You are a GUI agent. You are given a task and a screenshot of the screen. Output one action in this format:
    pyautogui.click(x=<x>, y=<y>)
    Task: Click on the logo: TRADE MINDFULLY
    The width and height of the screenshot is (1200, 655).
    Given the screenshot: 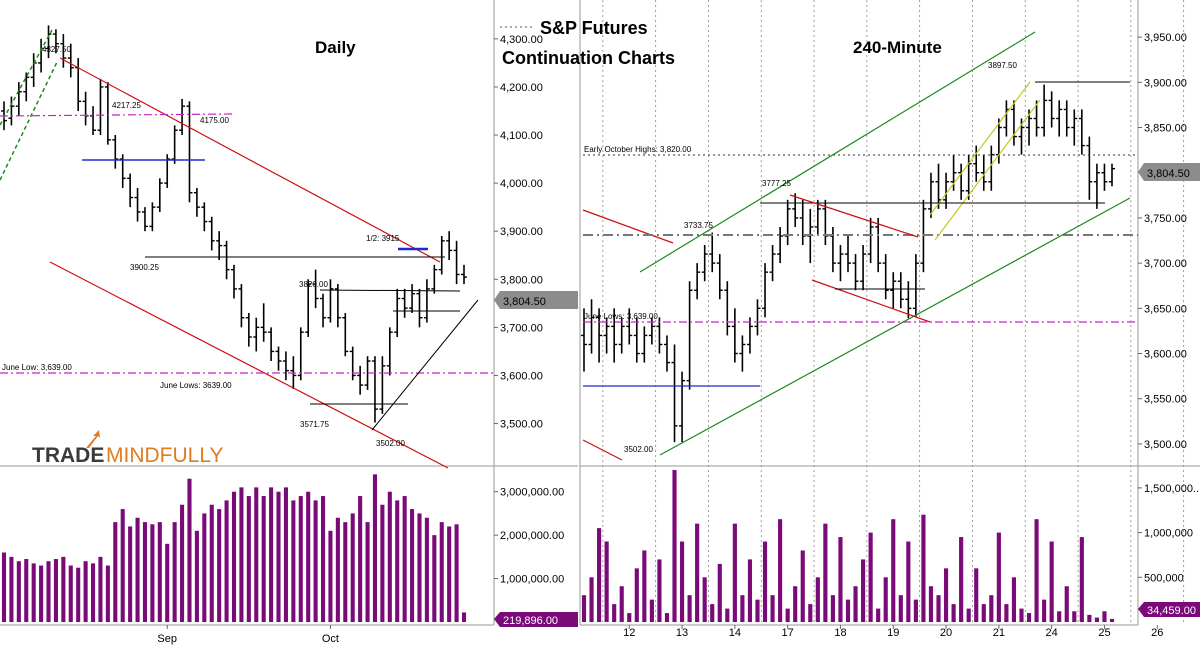 What is the action you would take?
    pyautogui.click(x=127, y=448)
    